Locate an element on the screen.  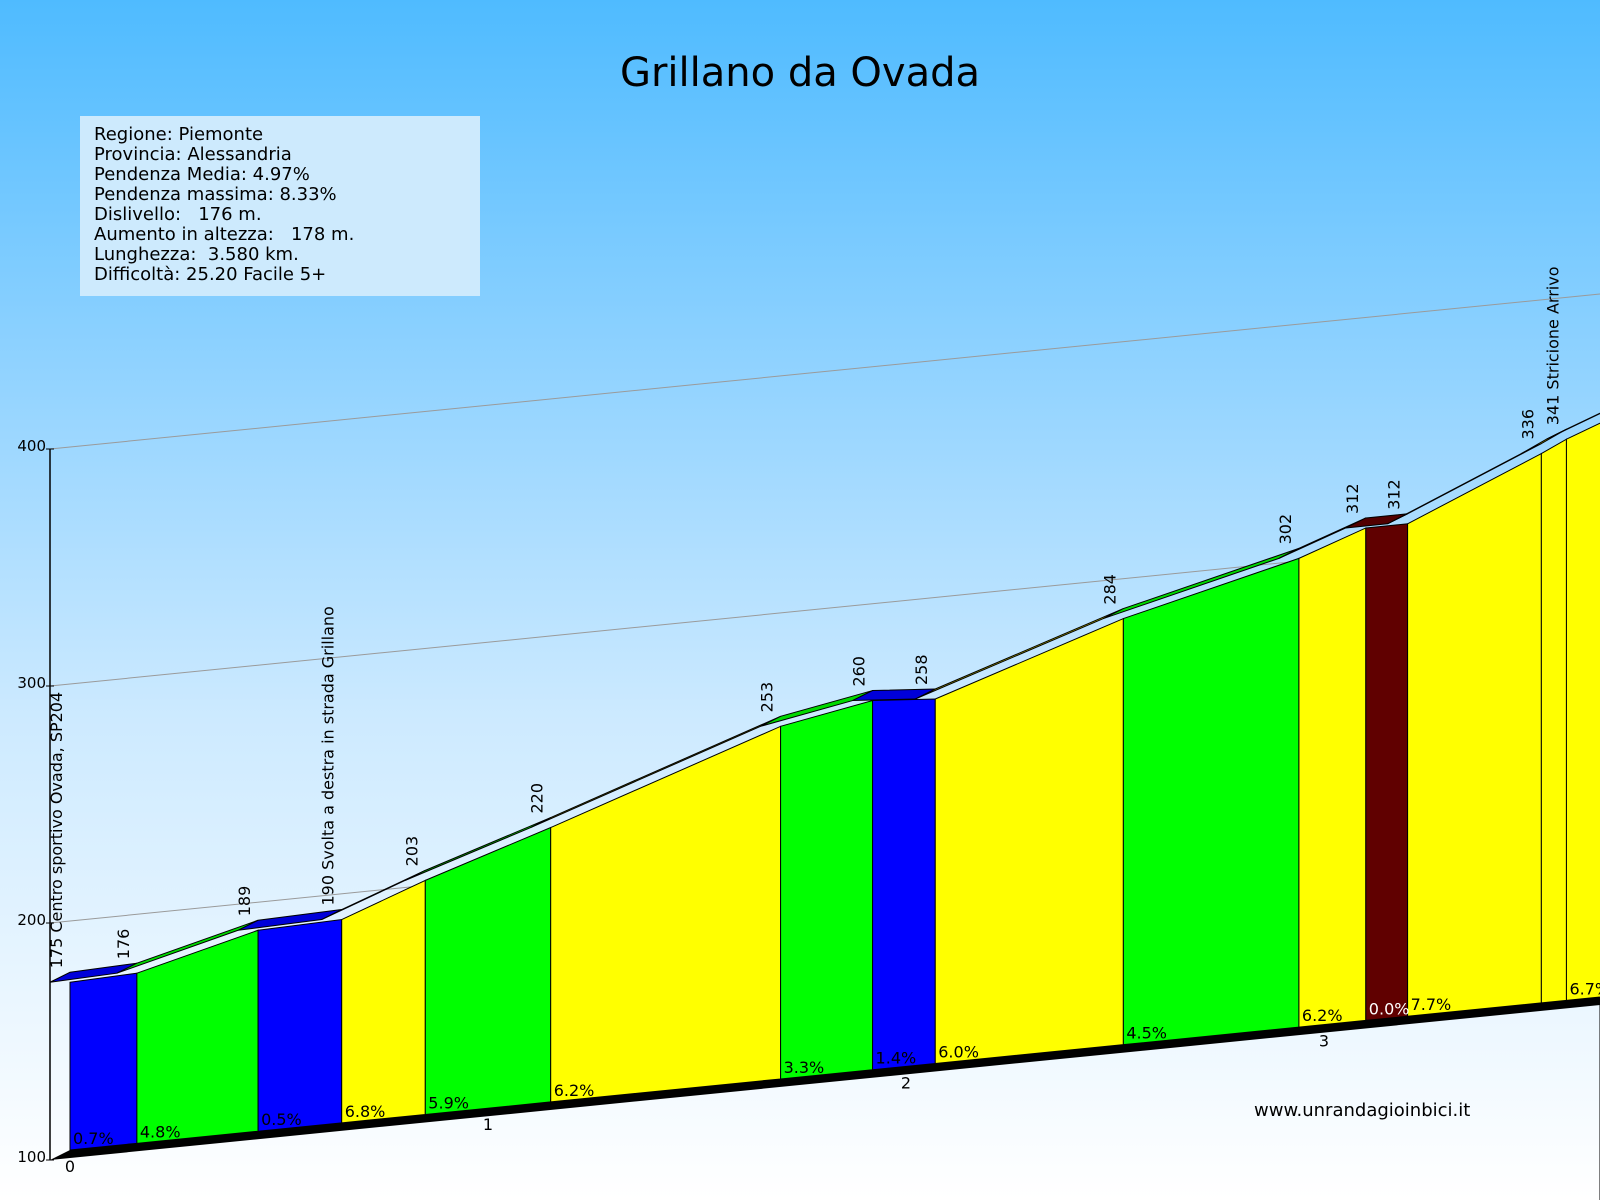
grade-label: 6.8% is located at coordinates (365, 1111).